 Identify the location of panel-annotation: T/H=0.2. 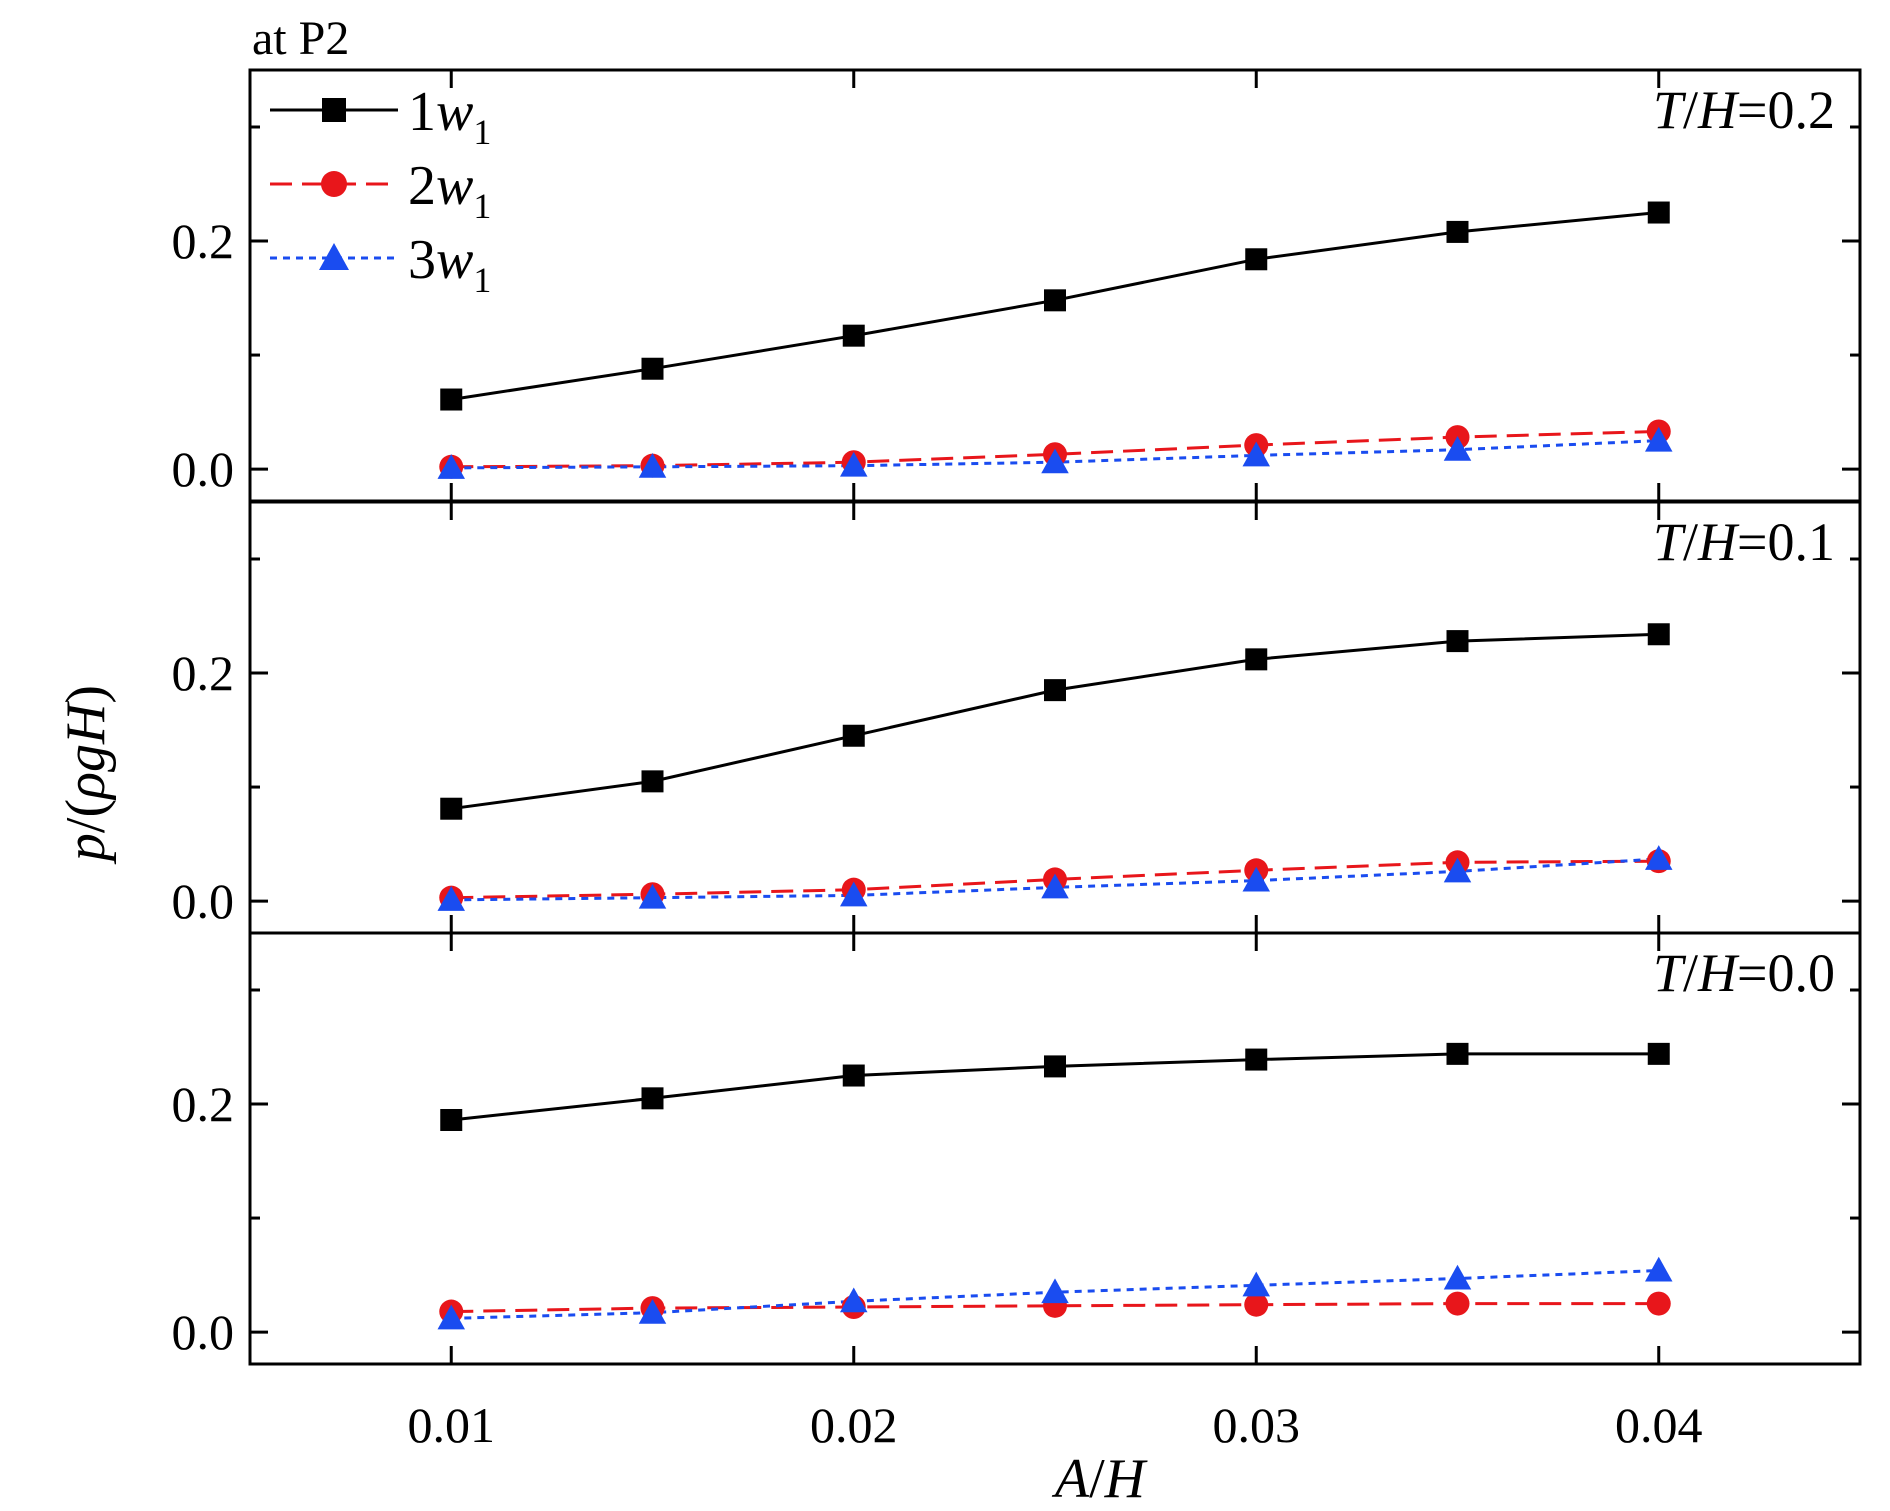
(1744, 110).